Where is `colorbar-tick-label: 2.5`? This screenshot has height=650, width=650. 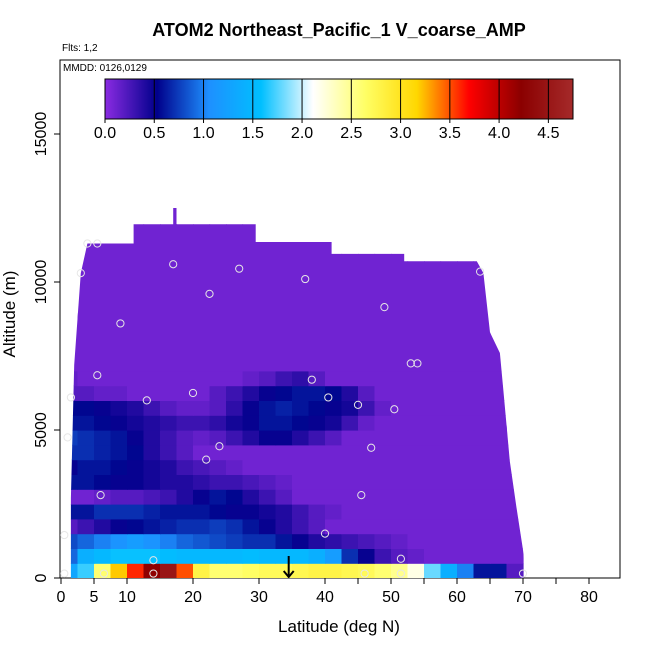
colorbar-tick-label: 2.5 is located at coordinates (351, 133).